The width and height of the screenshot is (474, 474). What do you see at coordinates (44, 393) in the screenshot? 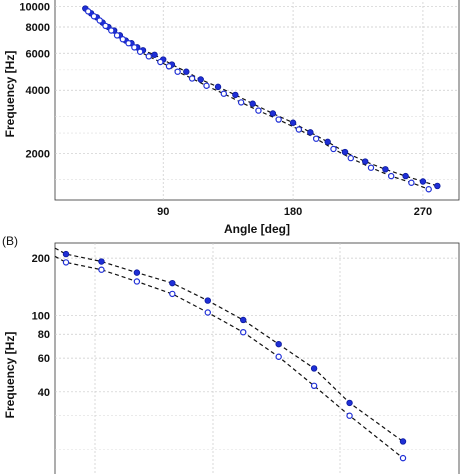
I see `panel-b-y-tick-label: 40` at bounding box center [44, 393].